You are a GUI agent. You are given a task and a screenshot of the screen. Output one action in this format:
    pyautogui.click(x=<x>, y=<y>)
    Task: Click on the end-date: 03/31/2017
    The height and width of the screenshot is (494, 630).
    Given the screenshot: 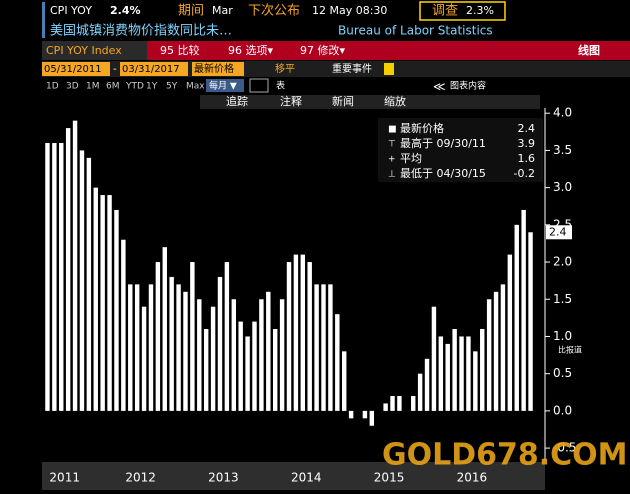 What is the action you would take?
    pyautogui.click(x=151, y=69)
    